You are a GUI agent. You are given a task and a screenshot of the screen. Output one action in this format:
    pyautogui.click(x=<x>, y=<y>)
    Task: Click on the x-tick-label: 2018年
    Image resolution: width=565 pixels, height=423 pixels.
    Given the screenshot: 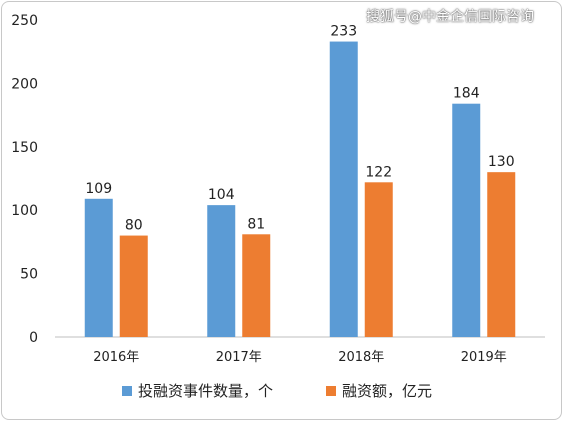 What is the action you would take?
    pyautogui.click(x=361, y=357)
    